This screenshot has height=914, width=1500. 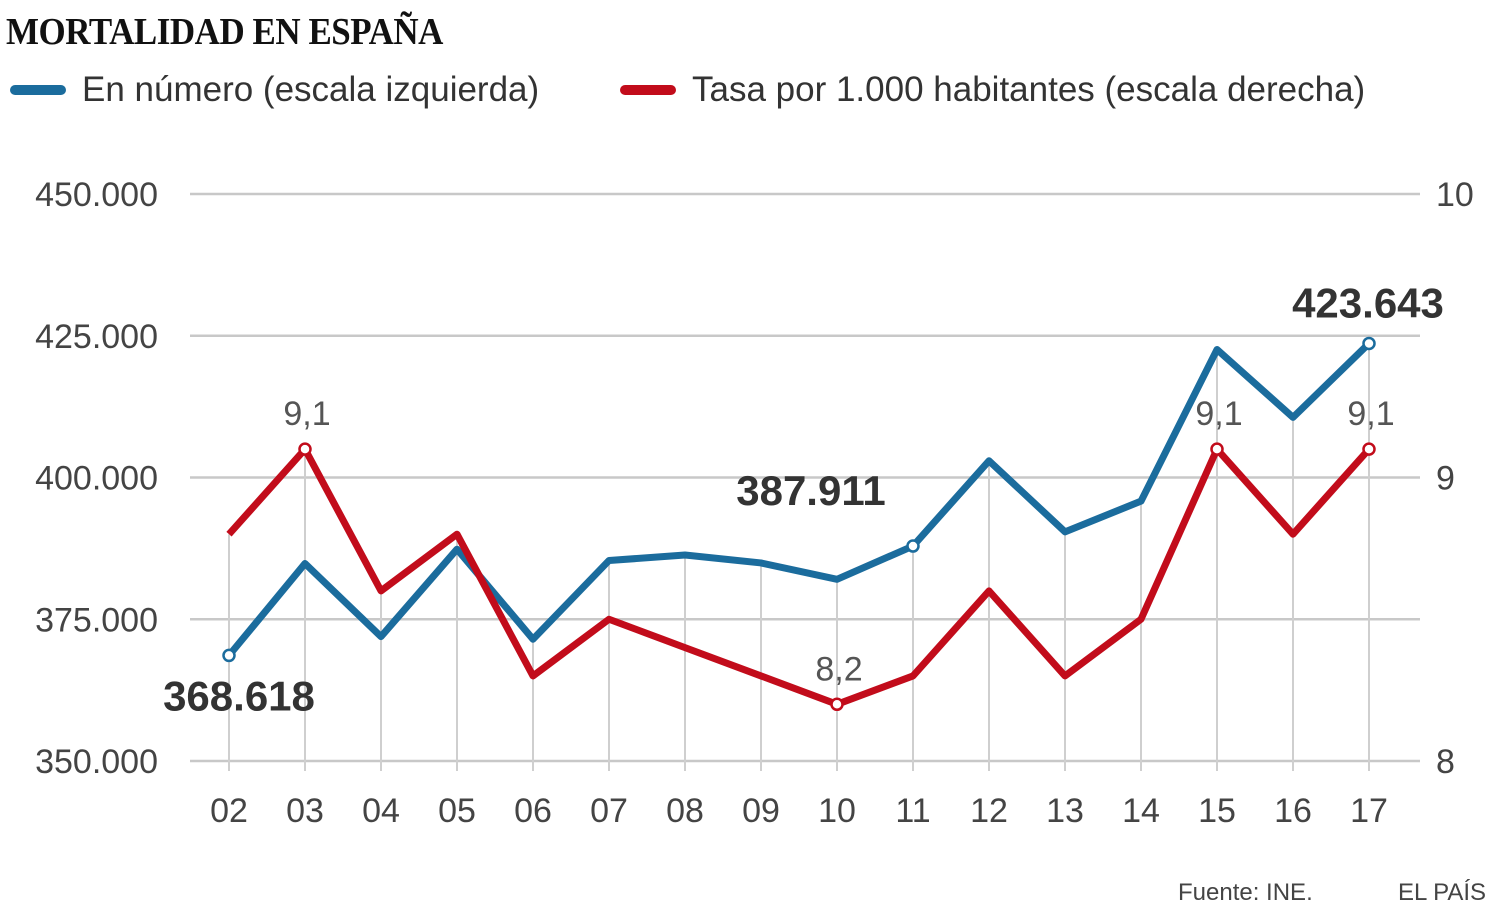 What do you see at coordinates (1065, 811) in the screenshot?
I see `x-tick-label: 13` at bounding box center [1065, 811].